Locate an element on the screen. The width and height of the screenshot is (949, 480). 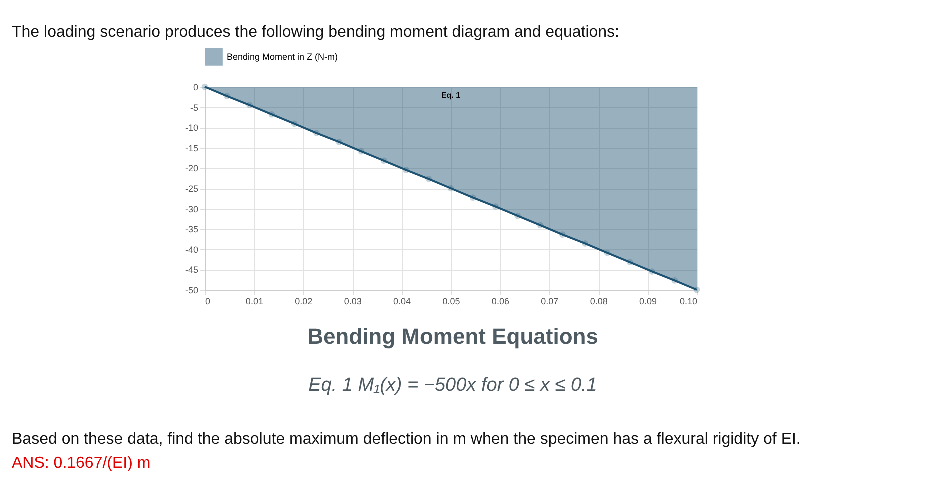
y-tick-label: -15 is located at coordinates (191, 148).